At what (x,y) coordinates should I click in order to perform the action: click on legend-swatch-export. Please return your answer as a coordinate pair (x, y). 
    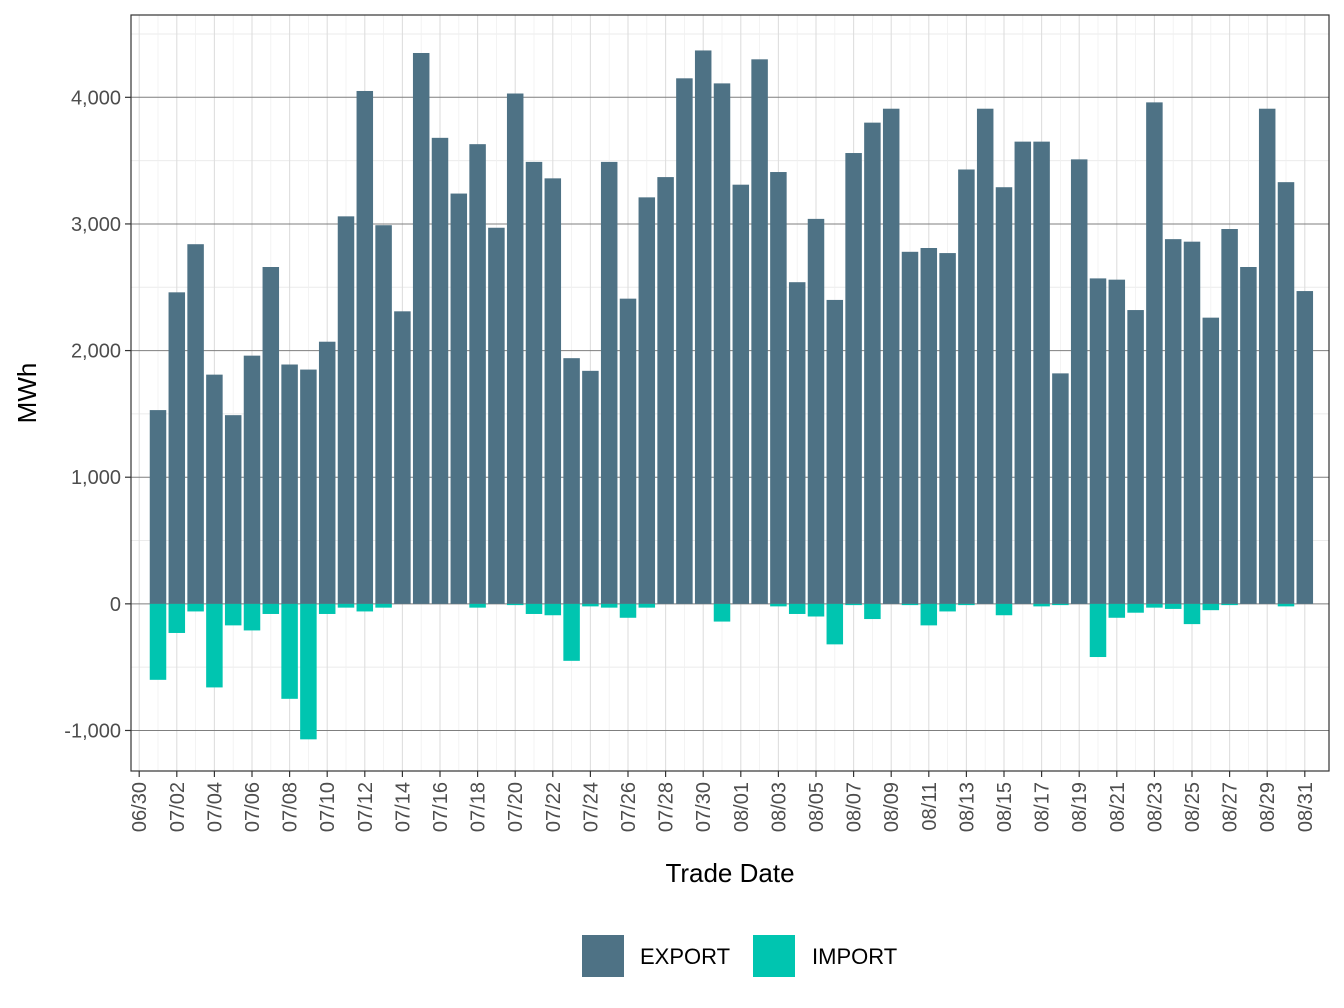
    Looking at the image, I should click on (603, 956).